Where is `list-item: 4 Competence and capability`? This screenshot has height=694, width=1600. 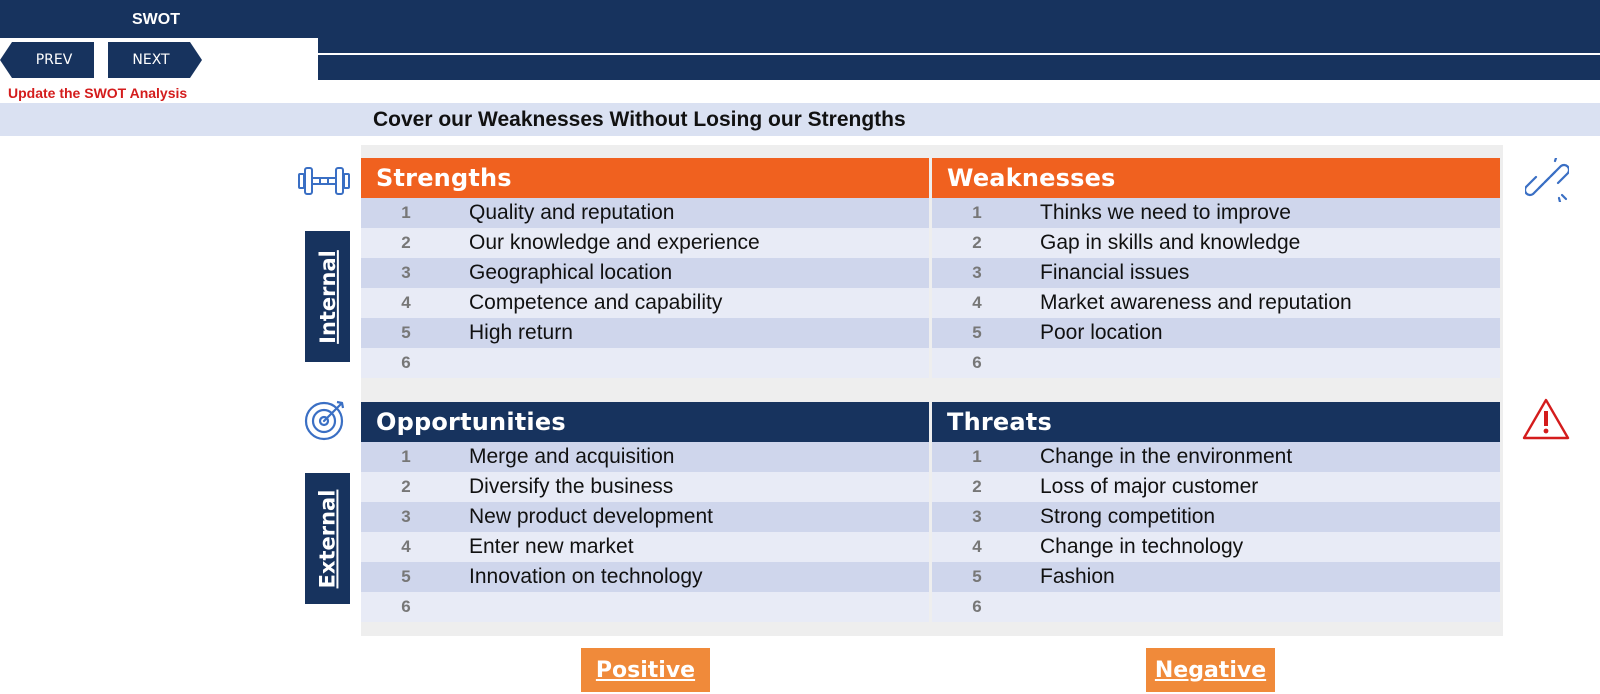
list-item: 4 Competence and capability is located at coordinates (645, 303).